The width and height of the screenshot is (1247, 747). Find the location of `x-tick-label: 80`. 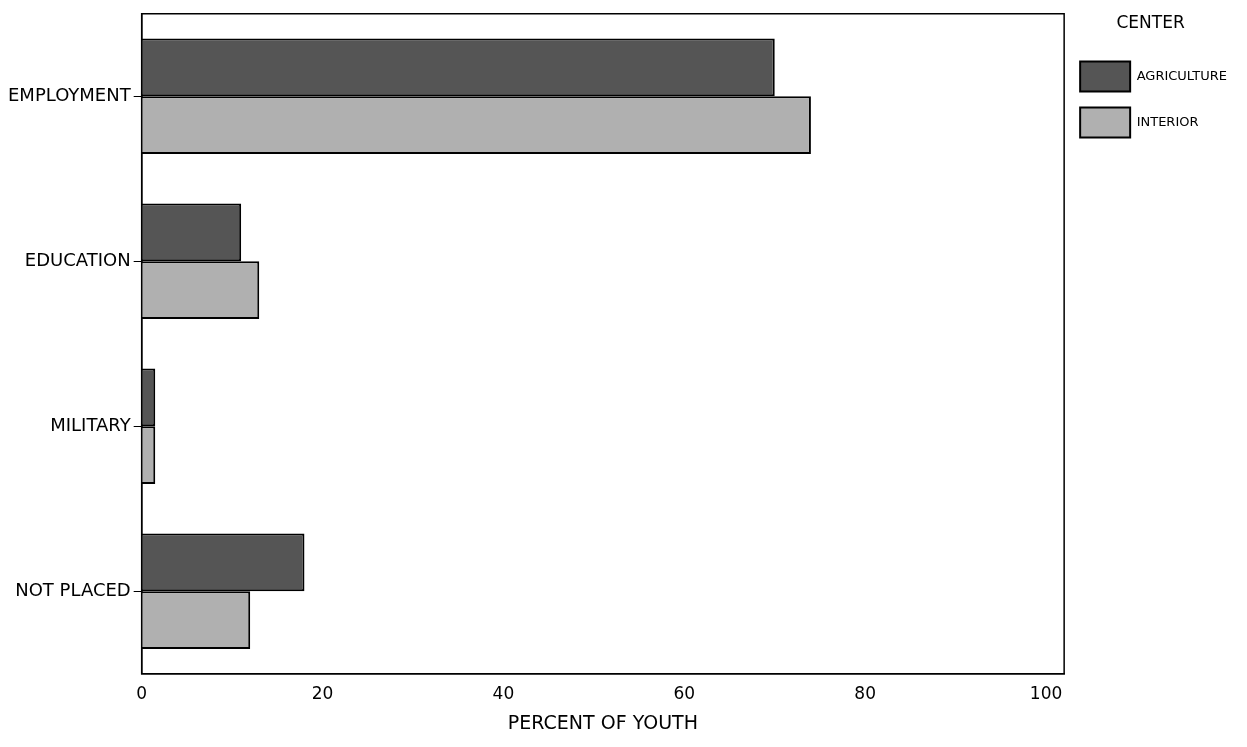

x-tick-label: 80 is located at coordinates (865, 693).